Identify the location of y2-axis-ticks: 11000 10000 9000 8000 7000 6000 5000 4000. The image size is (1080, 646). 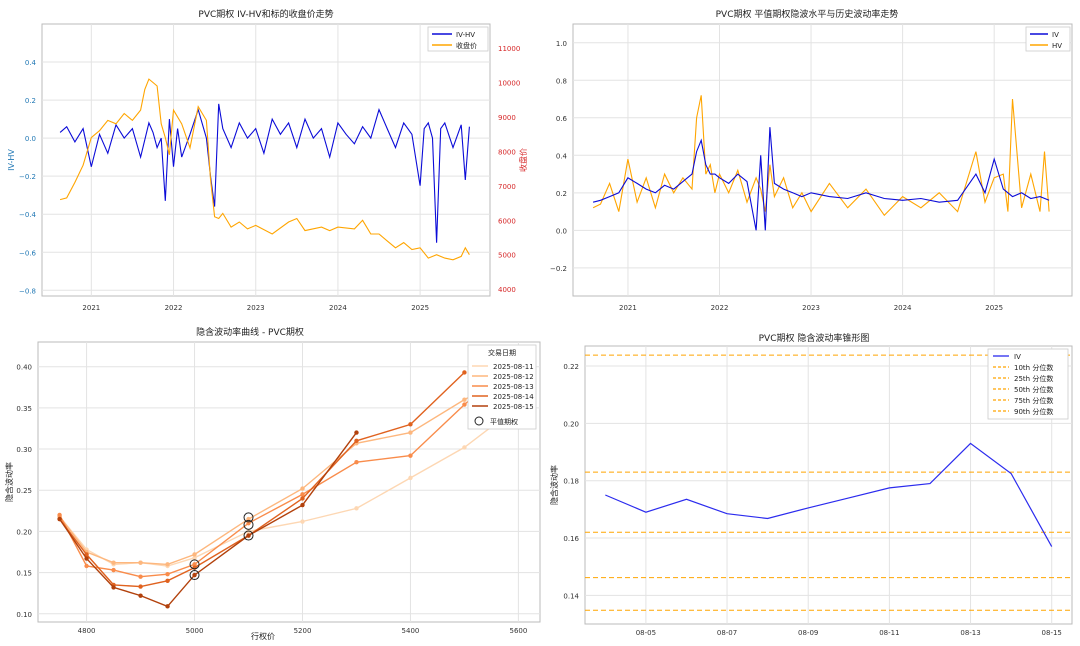
(509, 169).